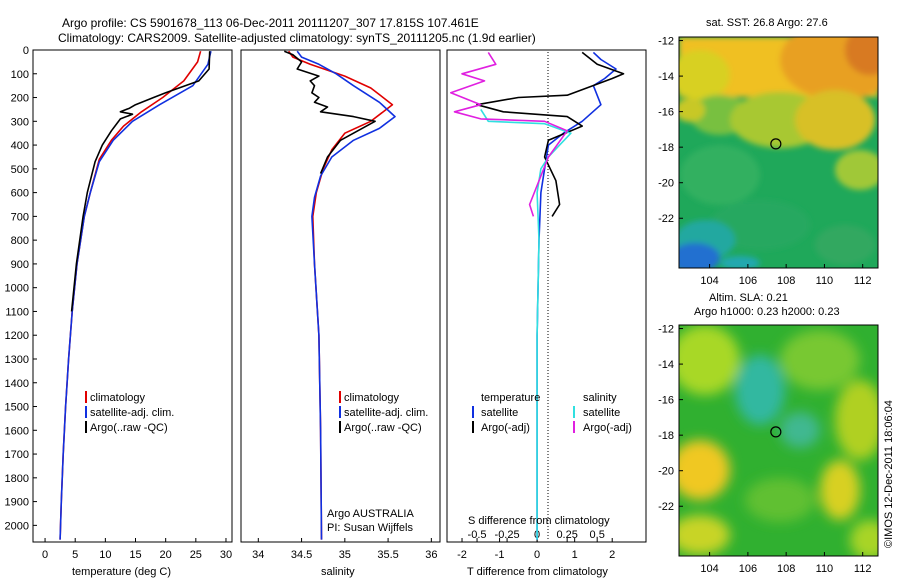 This screenshot has width=900, height=580. I want to click on x-tick-label: 20, so click(166, 555).